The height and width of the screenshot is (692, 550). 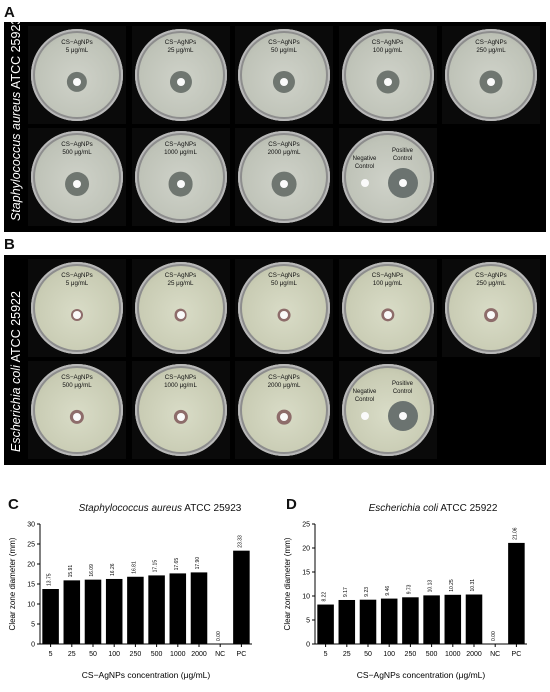 What do you see at coordinates (51, 654) in the screenshot?
I see `x-tick-label: 5` at bounding box center [51, 654].